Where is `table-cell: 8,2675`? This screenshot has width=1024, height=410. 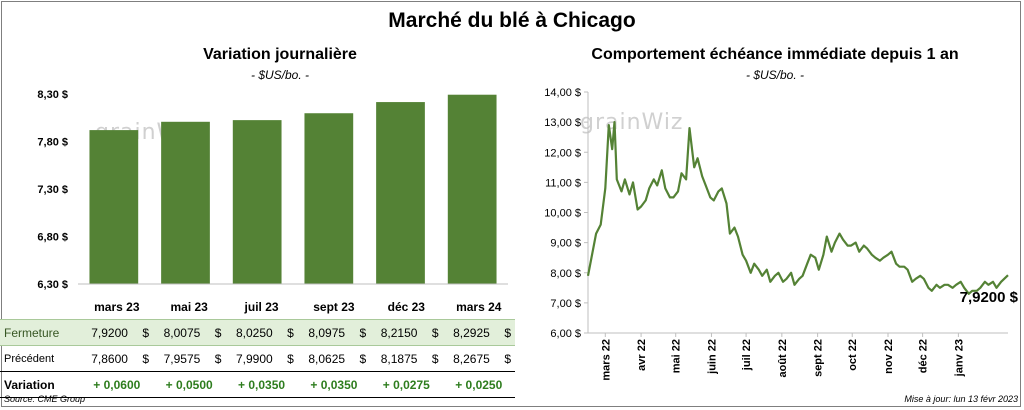
table-cell: 8,2675 is located at coordinates (466, 358).